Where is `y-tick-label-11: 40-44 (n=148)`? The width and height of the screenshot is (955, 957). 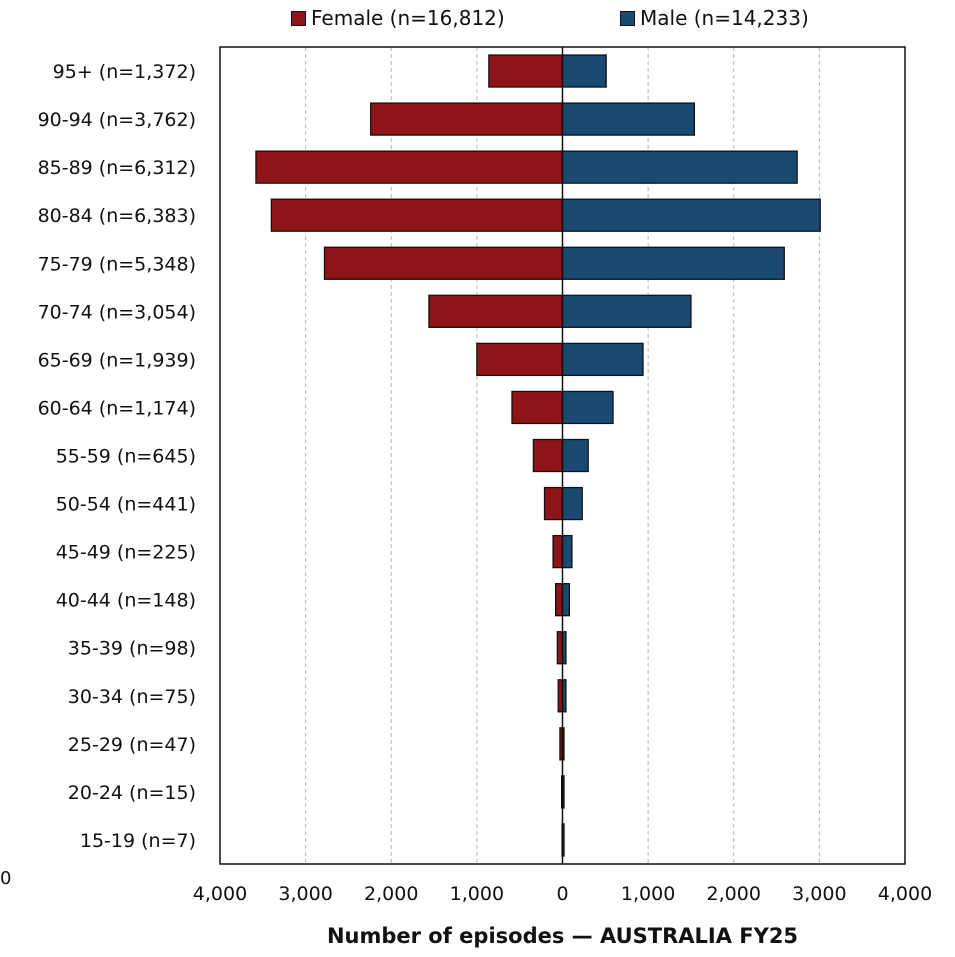
y-tick-label-11: 40-44 (n=148) is located at coordinates (126, 601).